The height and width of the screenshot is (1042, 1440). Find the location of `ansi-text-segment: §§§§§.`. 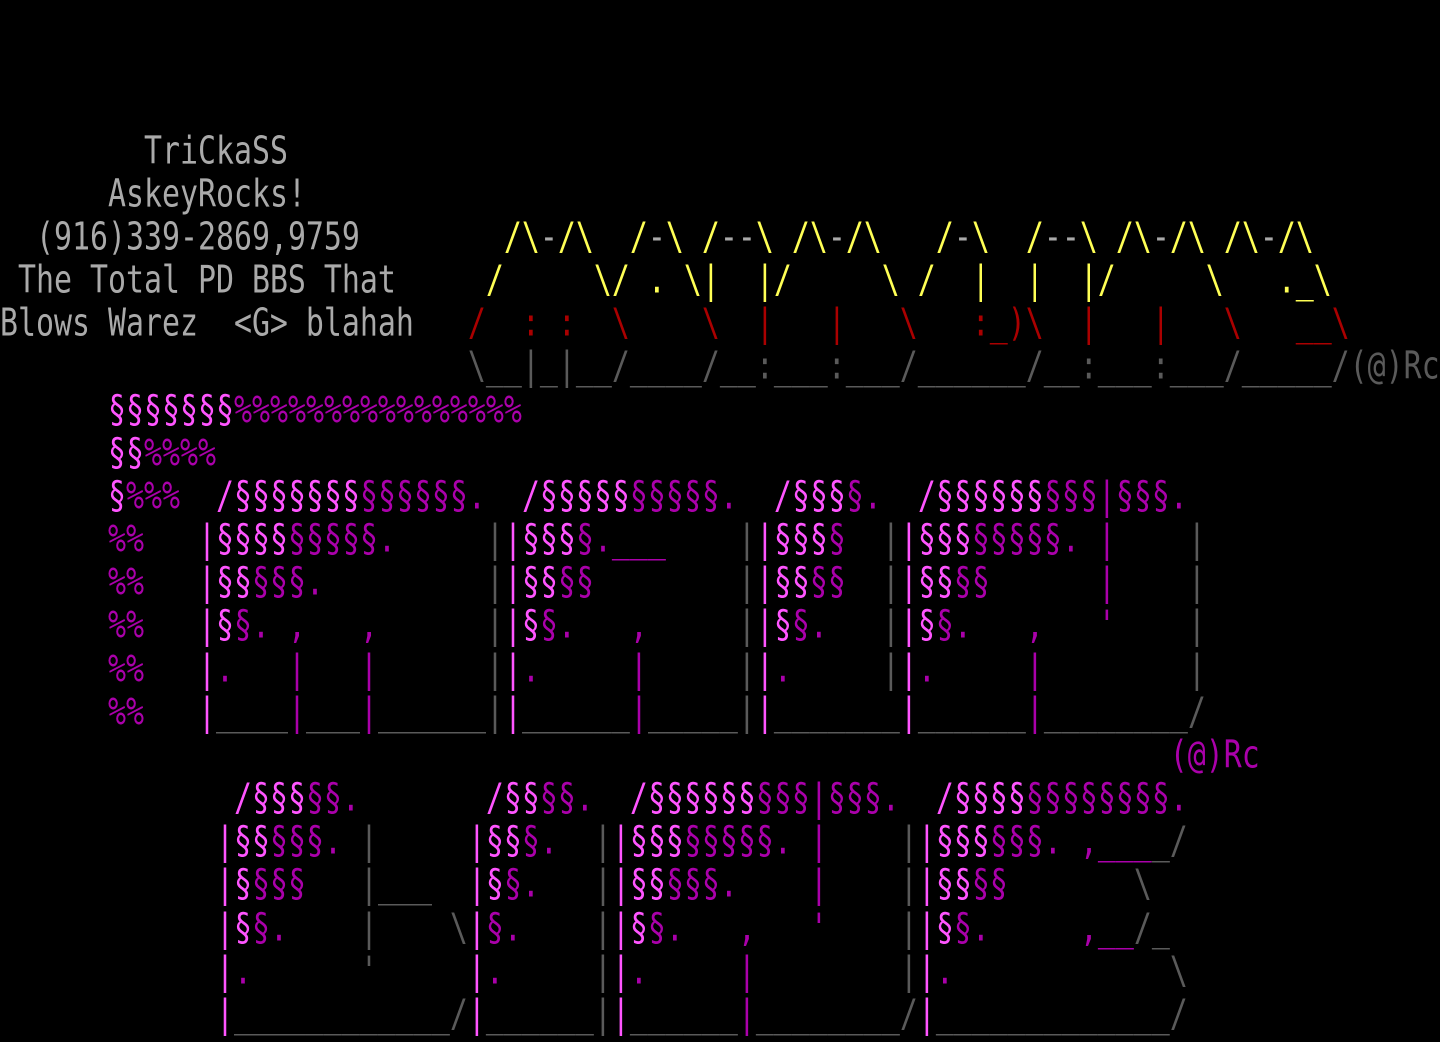

ansi-text-segment: §§§§§. is located at coordinates (683, 496).